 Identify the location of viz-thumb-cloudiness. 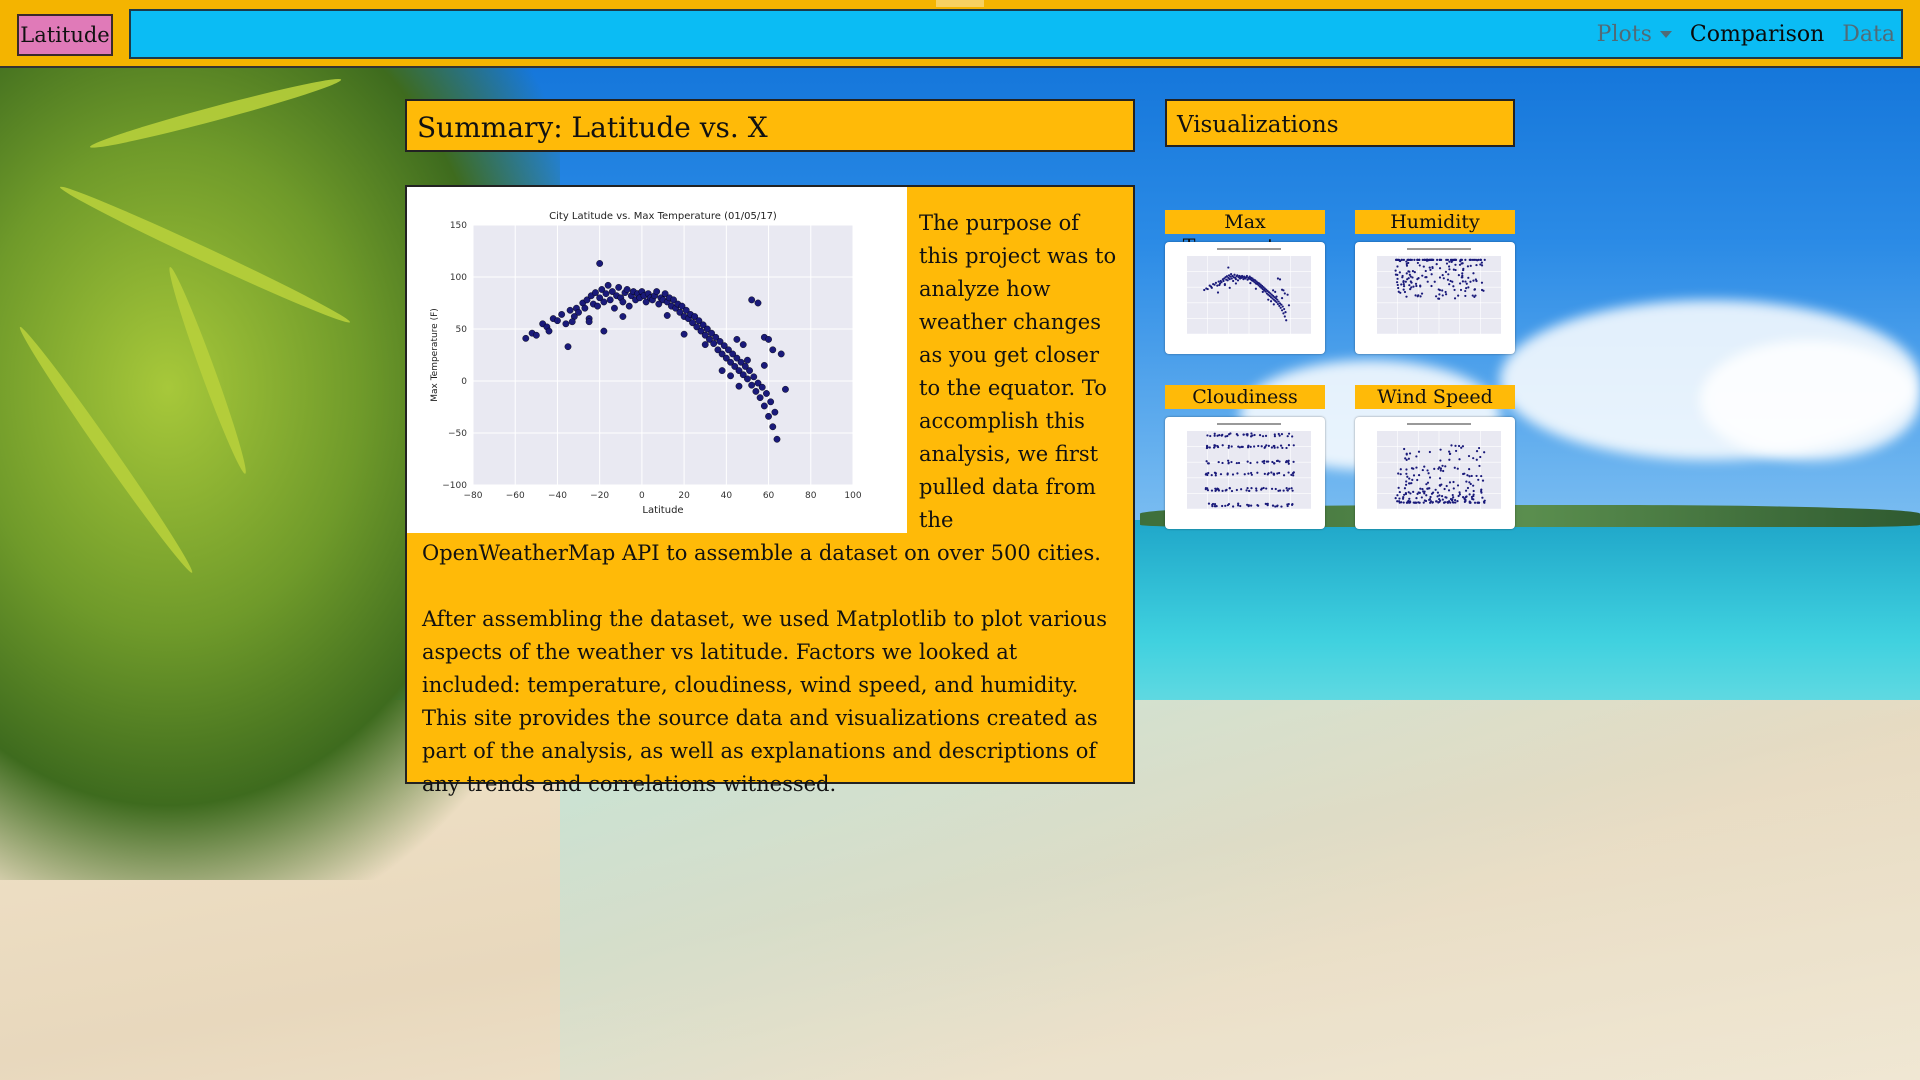
(1245, 473).